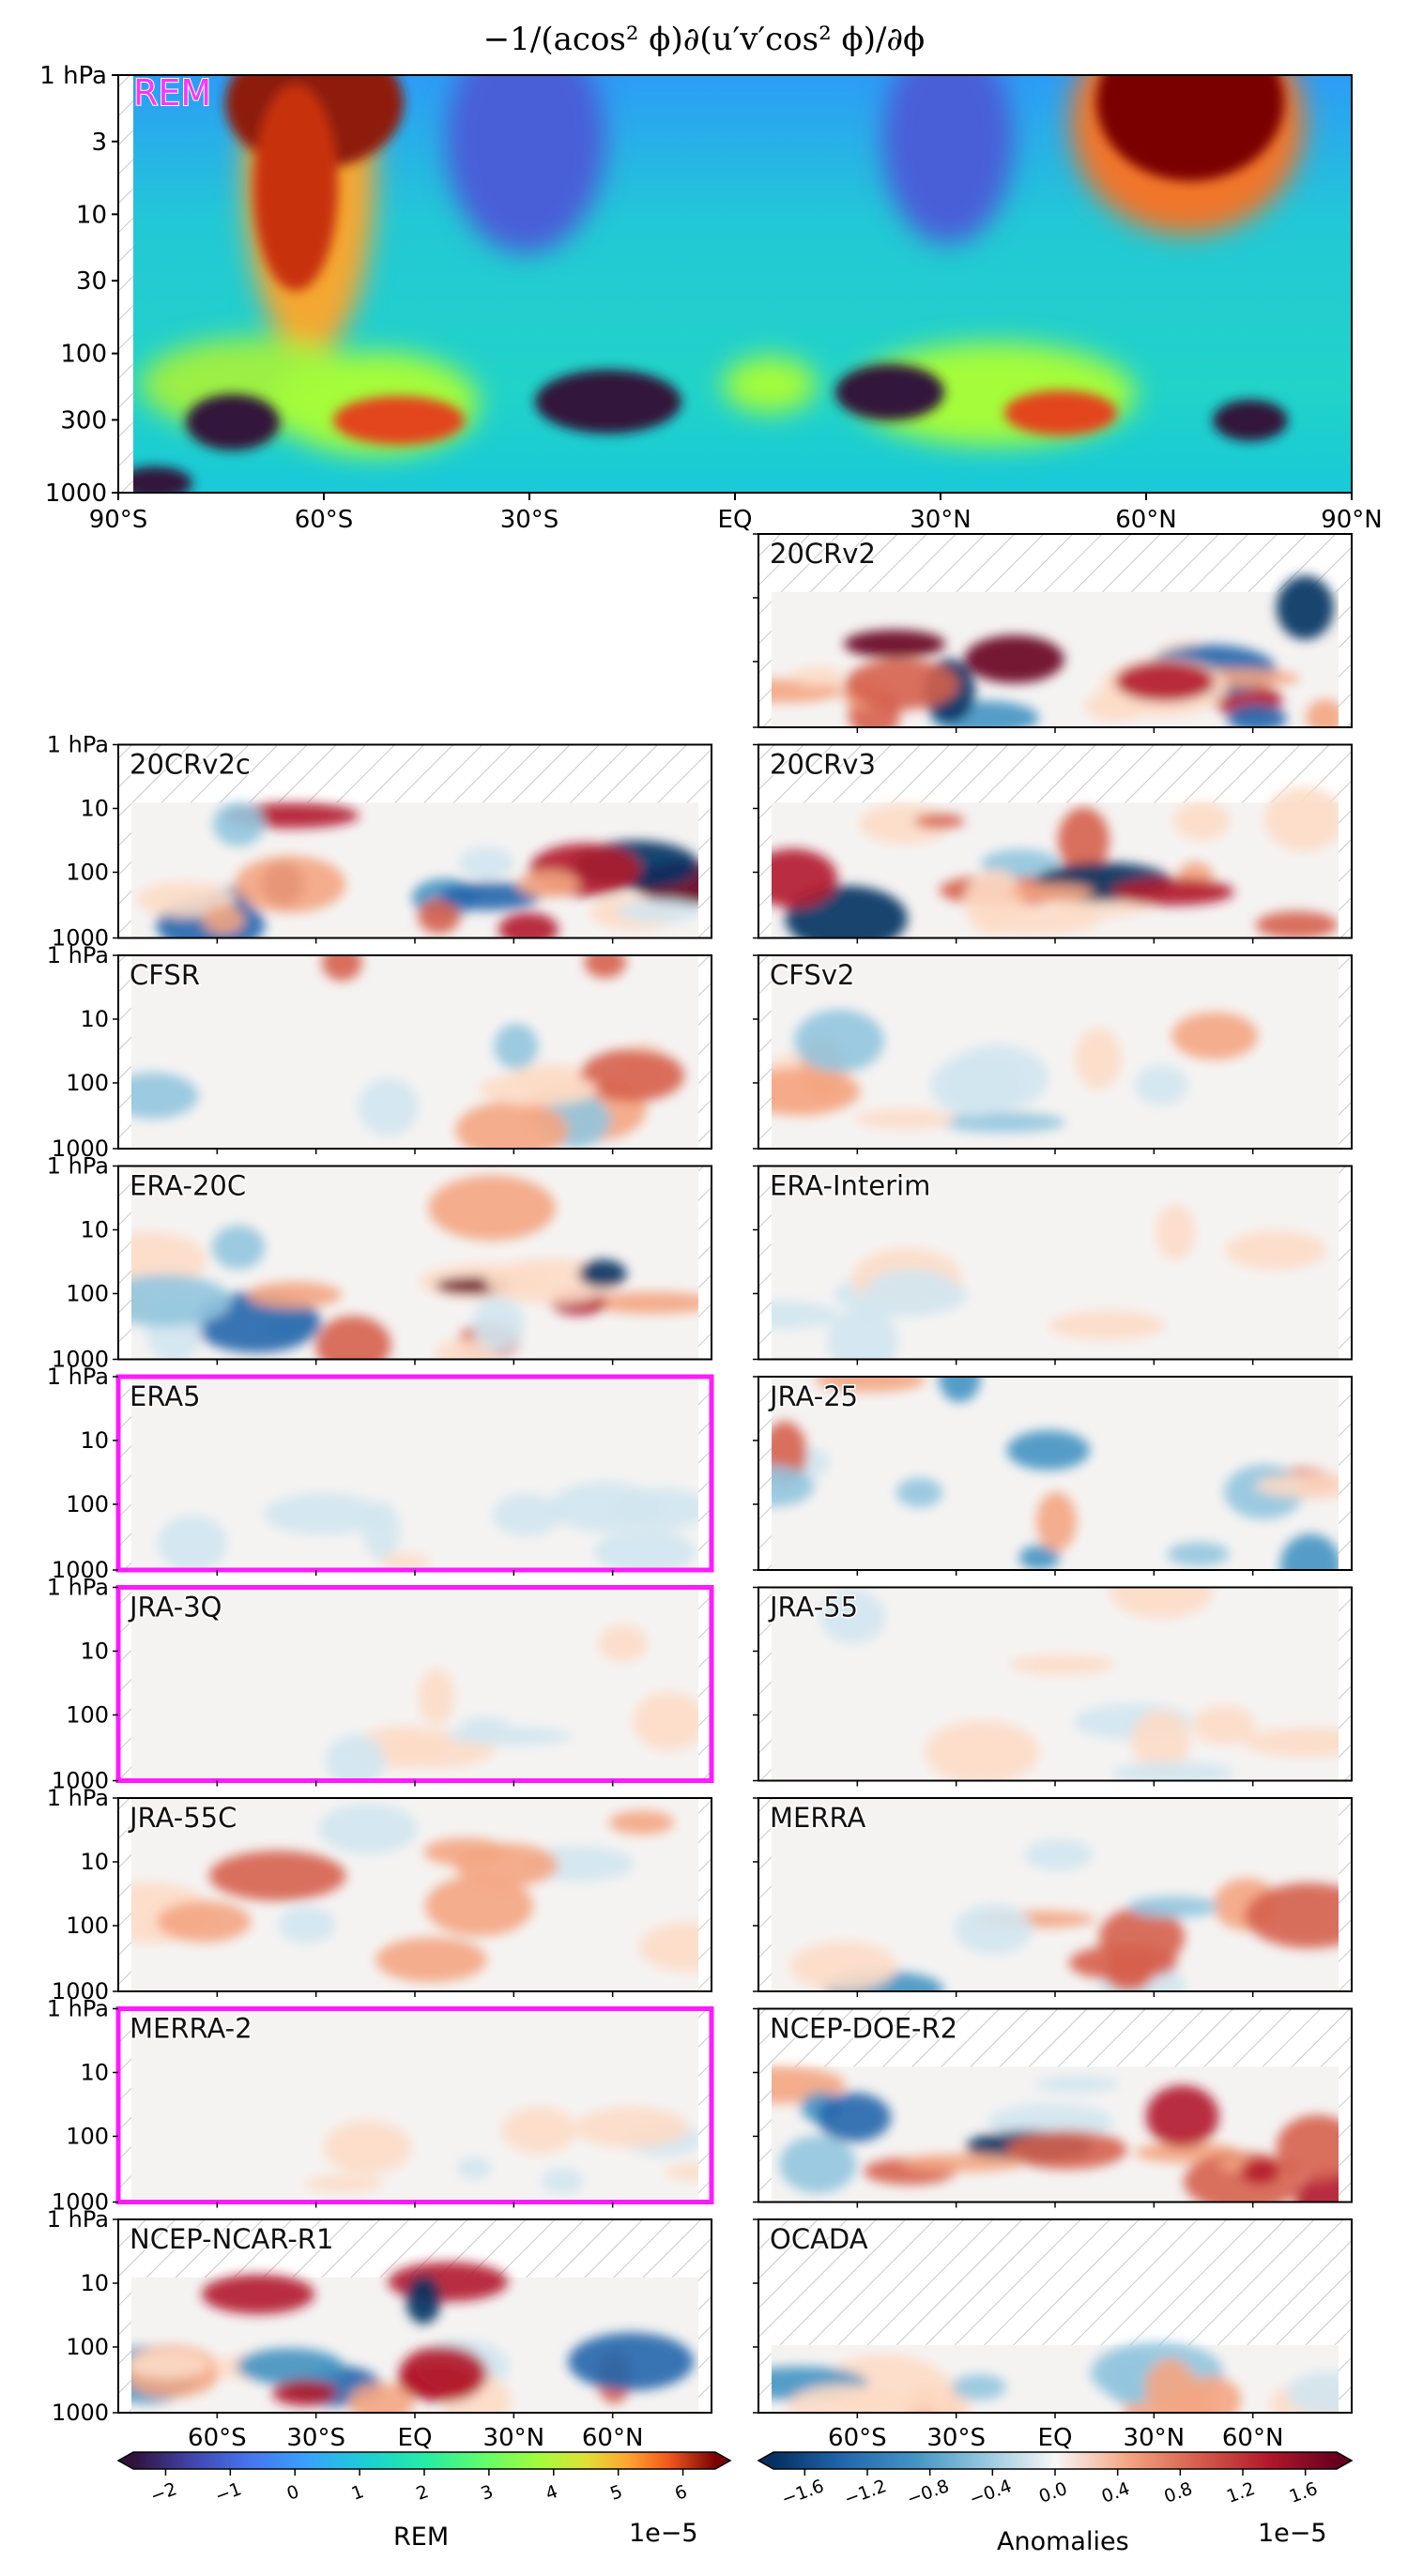 The height and width of the screenshot is (2576, 1408). I want to click on latitude-tick-label: 60°S, so click(857, 2438).